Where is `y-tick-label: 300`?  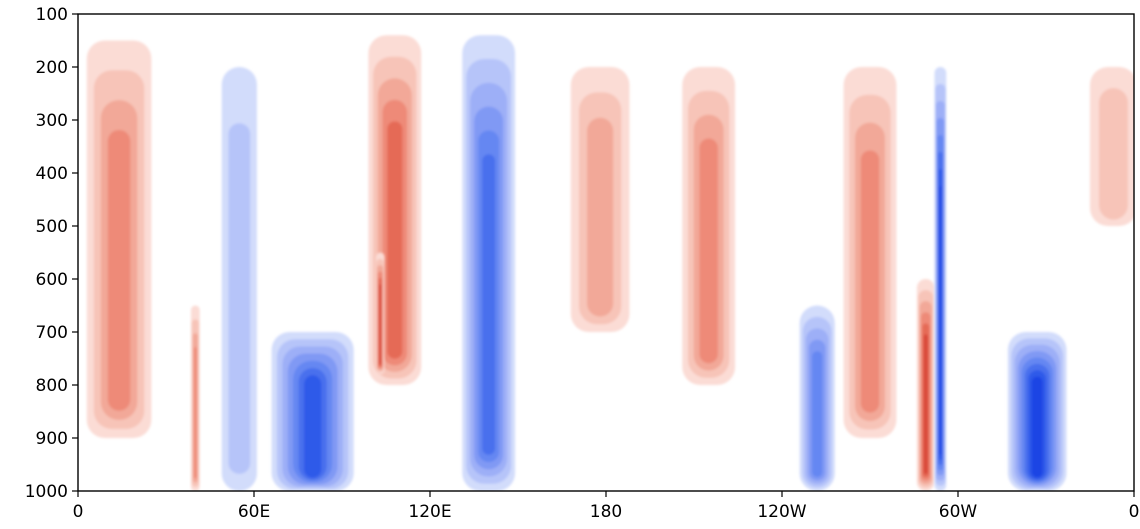
y-tick-label: 300 is located at coordinates (52, 121).